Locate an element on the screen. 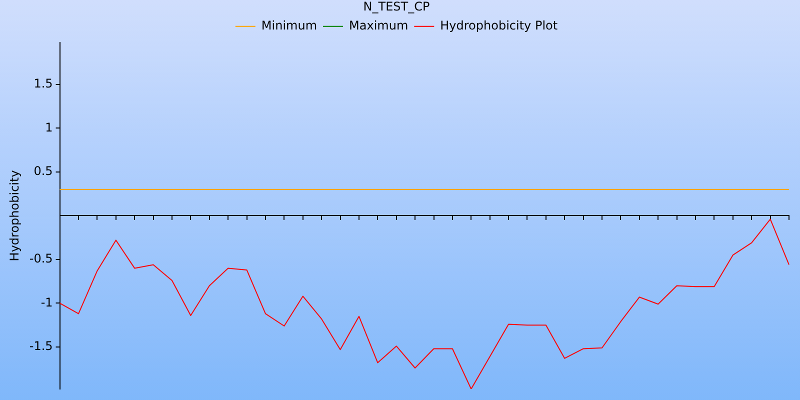  legend-label: Minimum is located at coordinates (289, 25).